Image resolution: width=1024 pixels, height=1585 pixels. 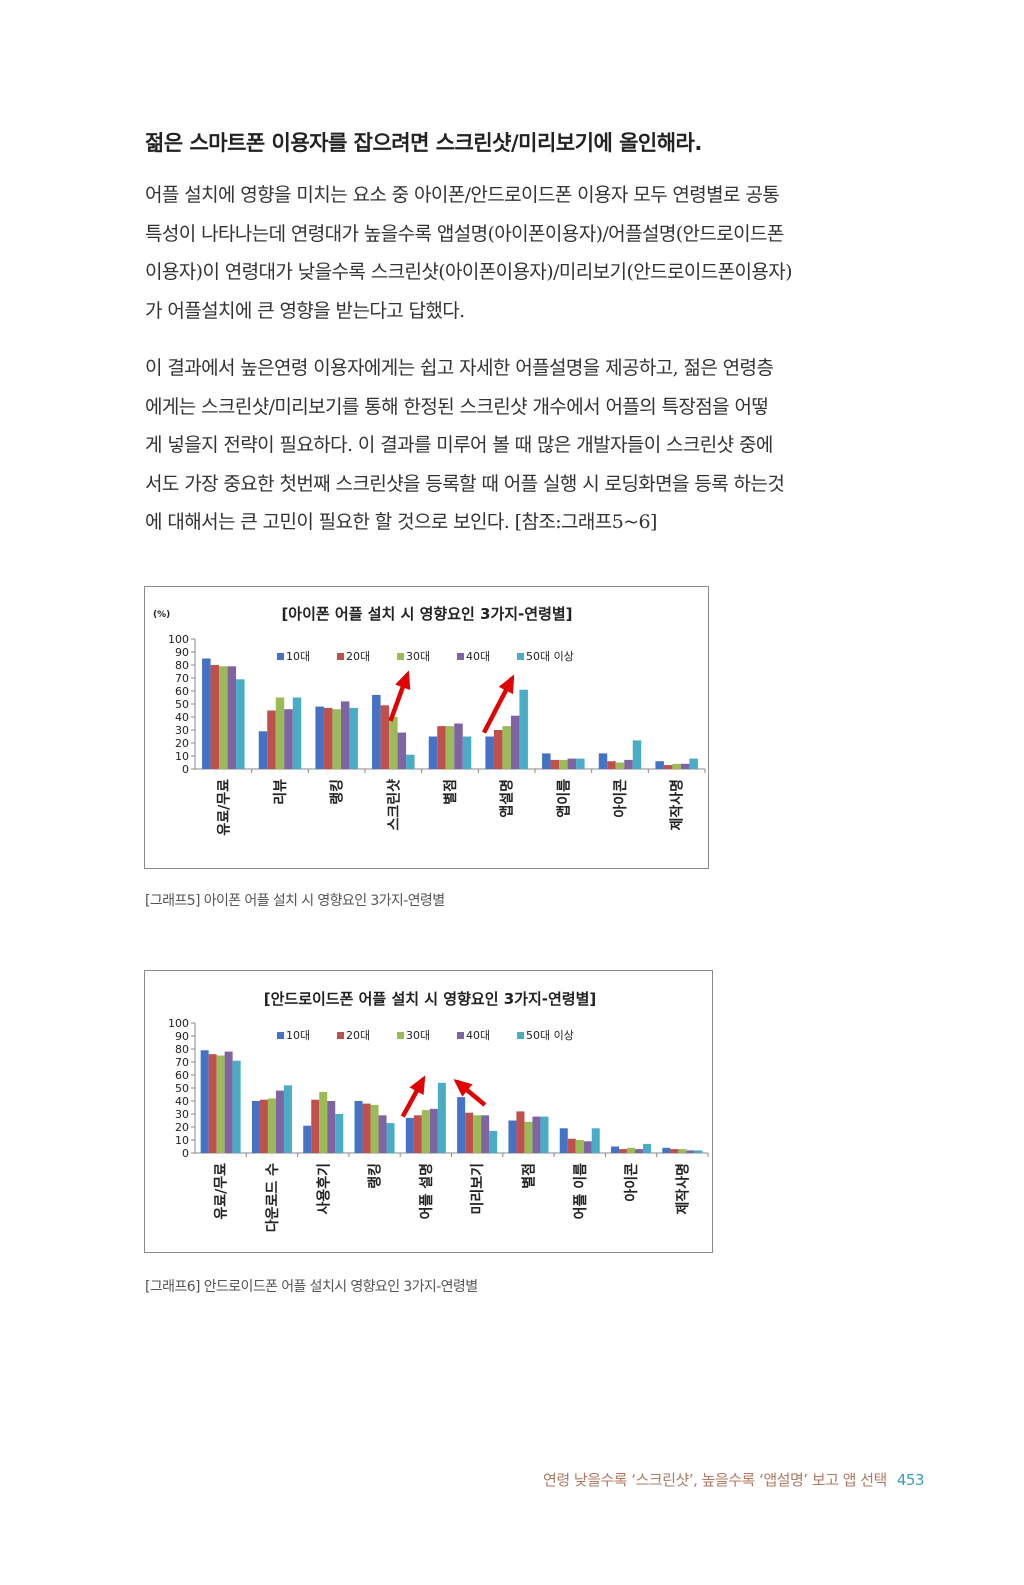 I want to click on graph6-caption: [그래프6] 안드로이드폰 어플 설치시 영향요인 3가지-연령별, so click(x=311, y=1287).